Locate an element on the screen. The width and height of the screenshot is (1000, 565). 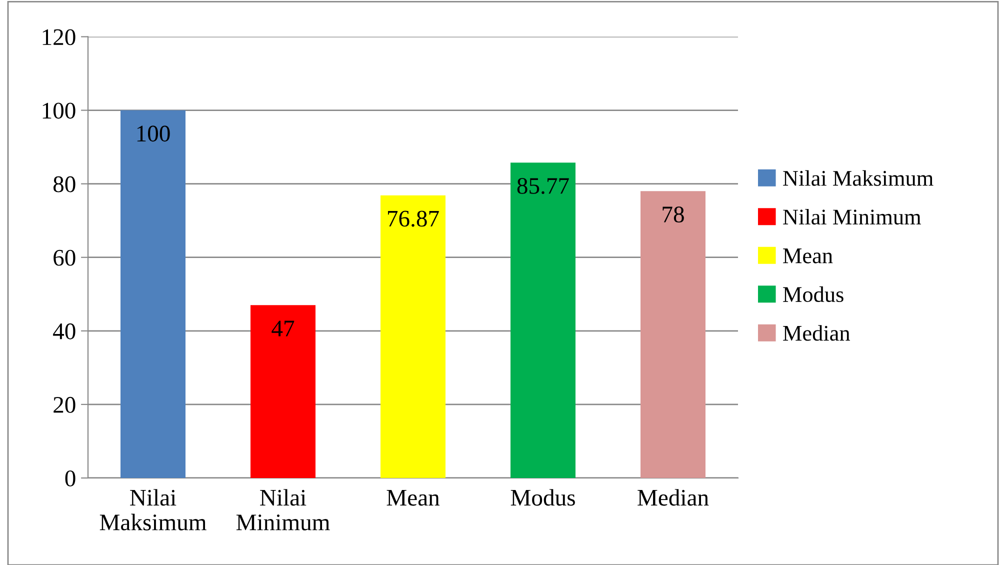
x-tick-label: Median is located at coordinates (673, 497).